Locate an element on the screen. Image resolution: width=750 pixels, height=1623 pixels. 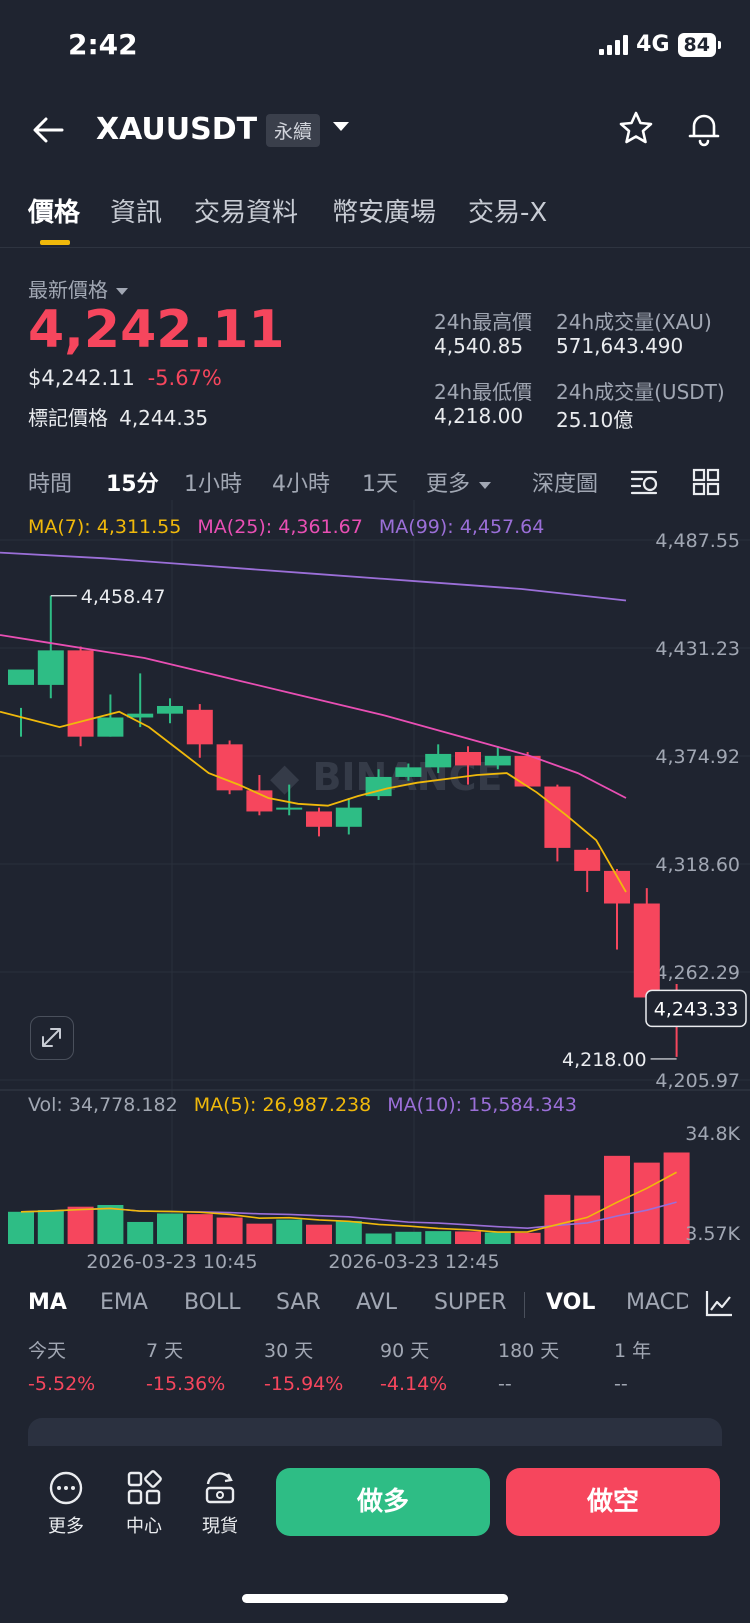
chevron-down-icon is located at coordinates (485, 485).